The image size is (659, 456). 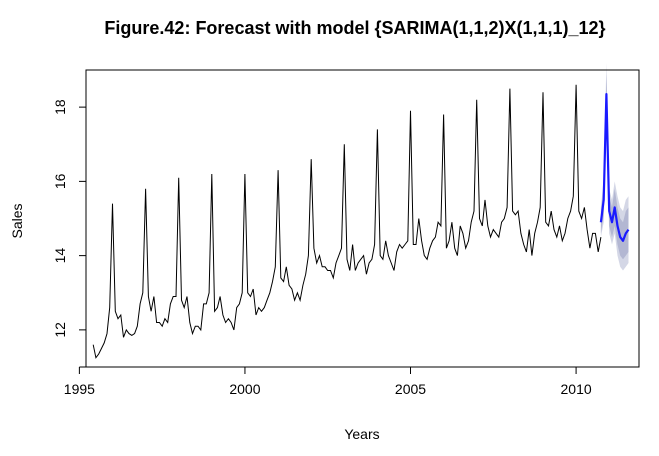 I want to click on y-tick-label: 12, so click(x=60, y=330).